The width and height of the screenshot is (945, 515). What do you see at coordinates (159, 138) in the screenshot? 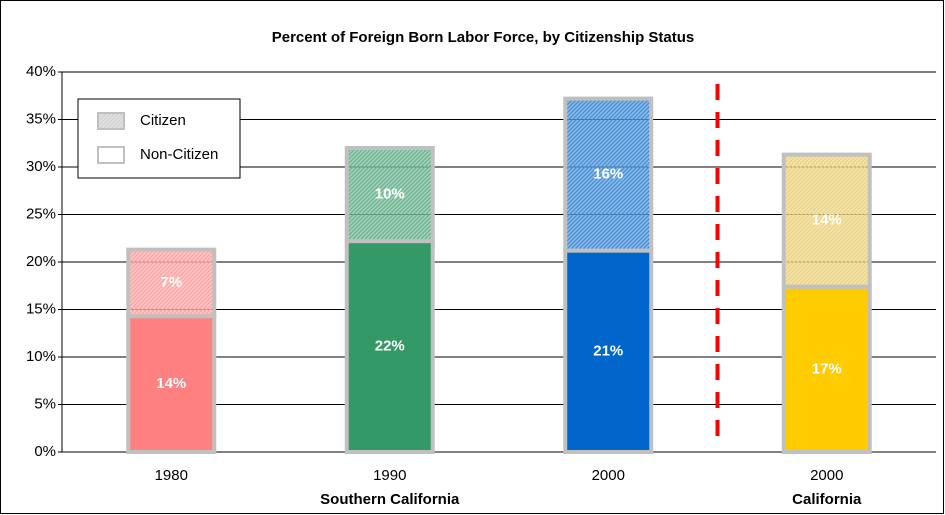
I see `legend-box` at bounding box center [159, 138].